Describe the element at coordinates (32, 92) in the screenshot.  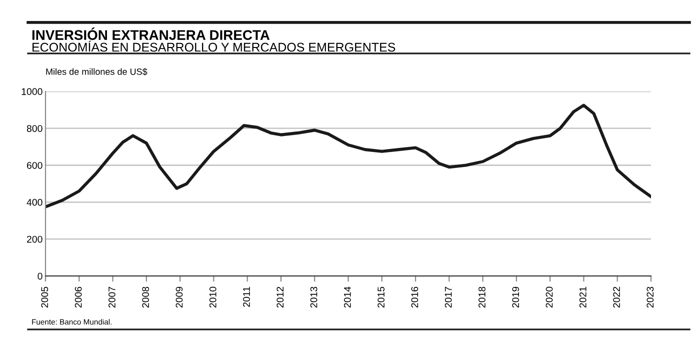
I see `y-tick-label: 1000` at that location.